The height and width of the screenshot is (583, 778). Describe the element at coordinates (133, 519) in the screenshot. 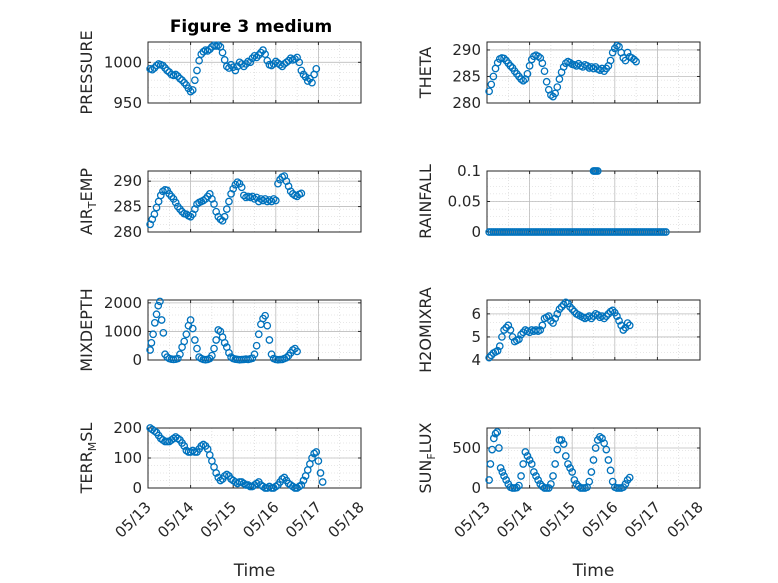

I see `x-tick-label: 05/13` at that location.